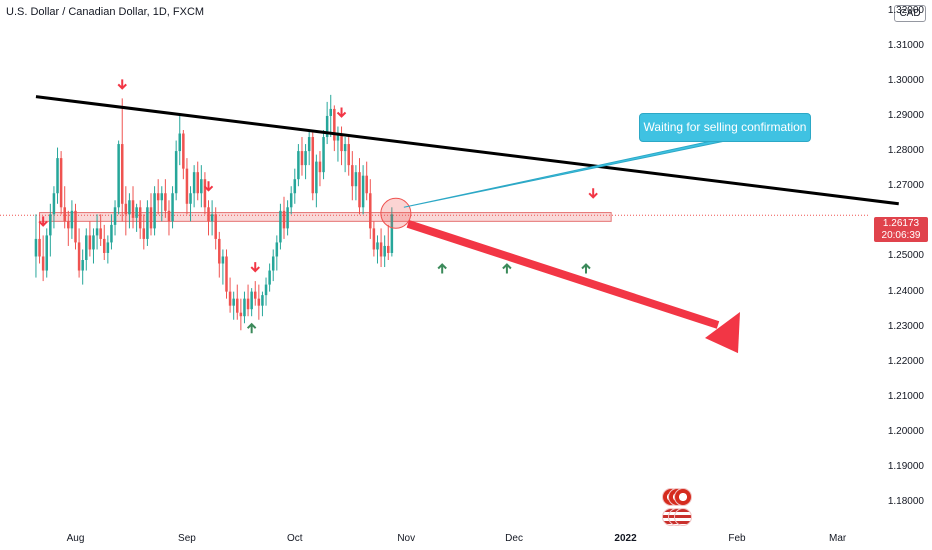  I want to click on y-tick-label: 1.18000, so click(905, 502).